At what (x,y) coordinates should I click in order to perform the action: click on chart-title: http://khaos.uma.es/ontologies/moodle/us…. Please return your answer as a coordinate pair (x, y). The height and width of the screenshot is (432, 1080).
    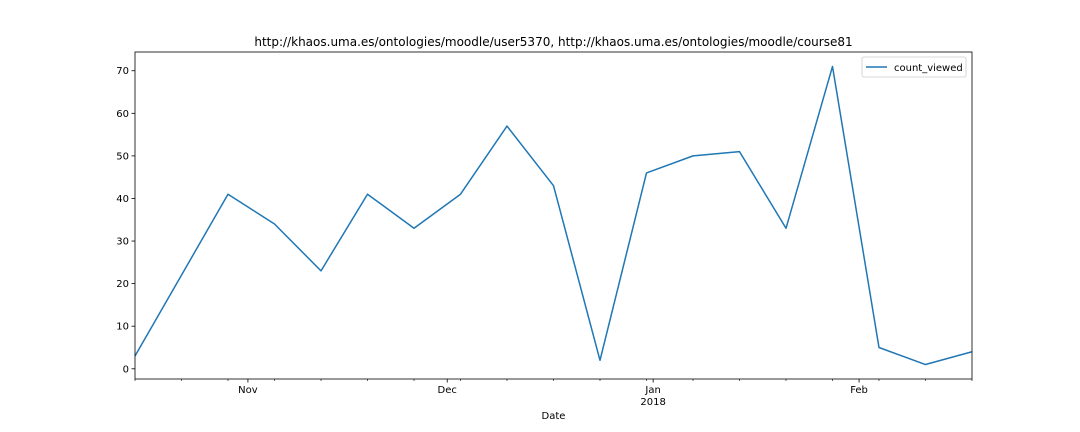
    Looking at the image, I should click on (553, 42).